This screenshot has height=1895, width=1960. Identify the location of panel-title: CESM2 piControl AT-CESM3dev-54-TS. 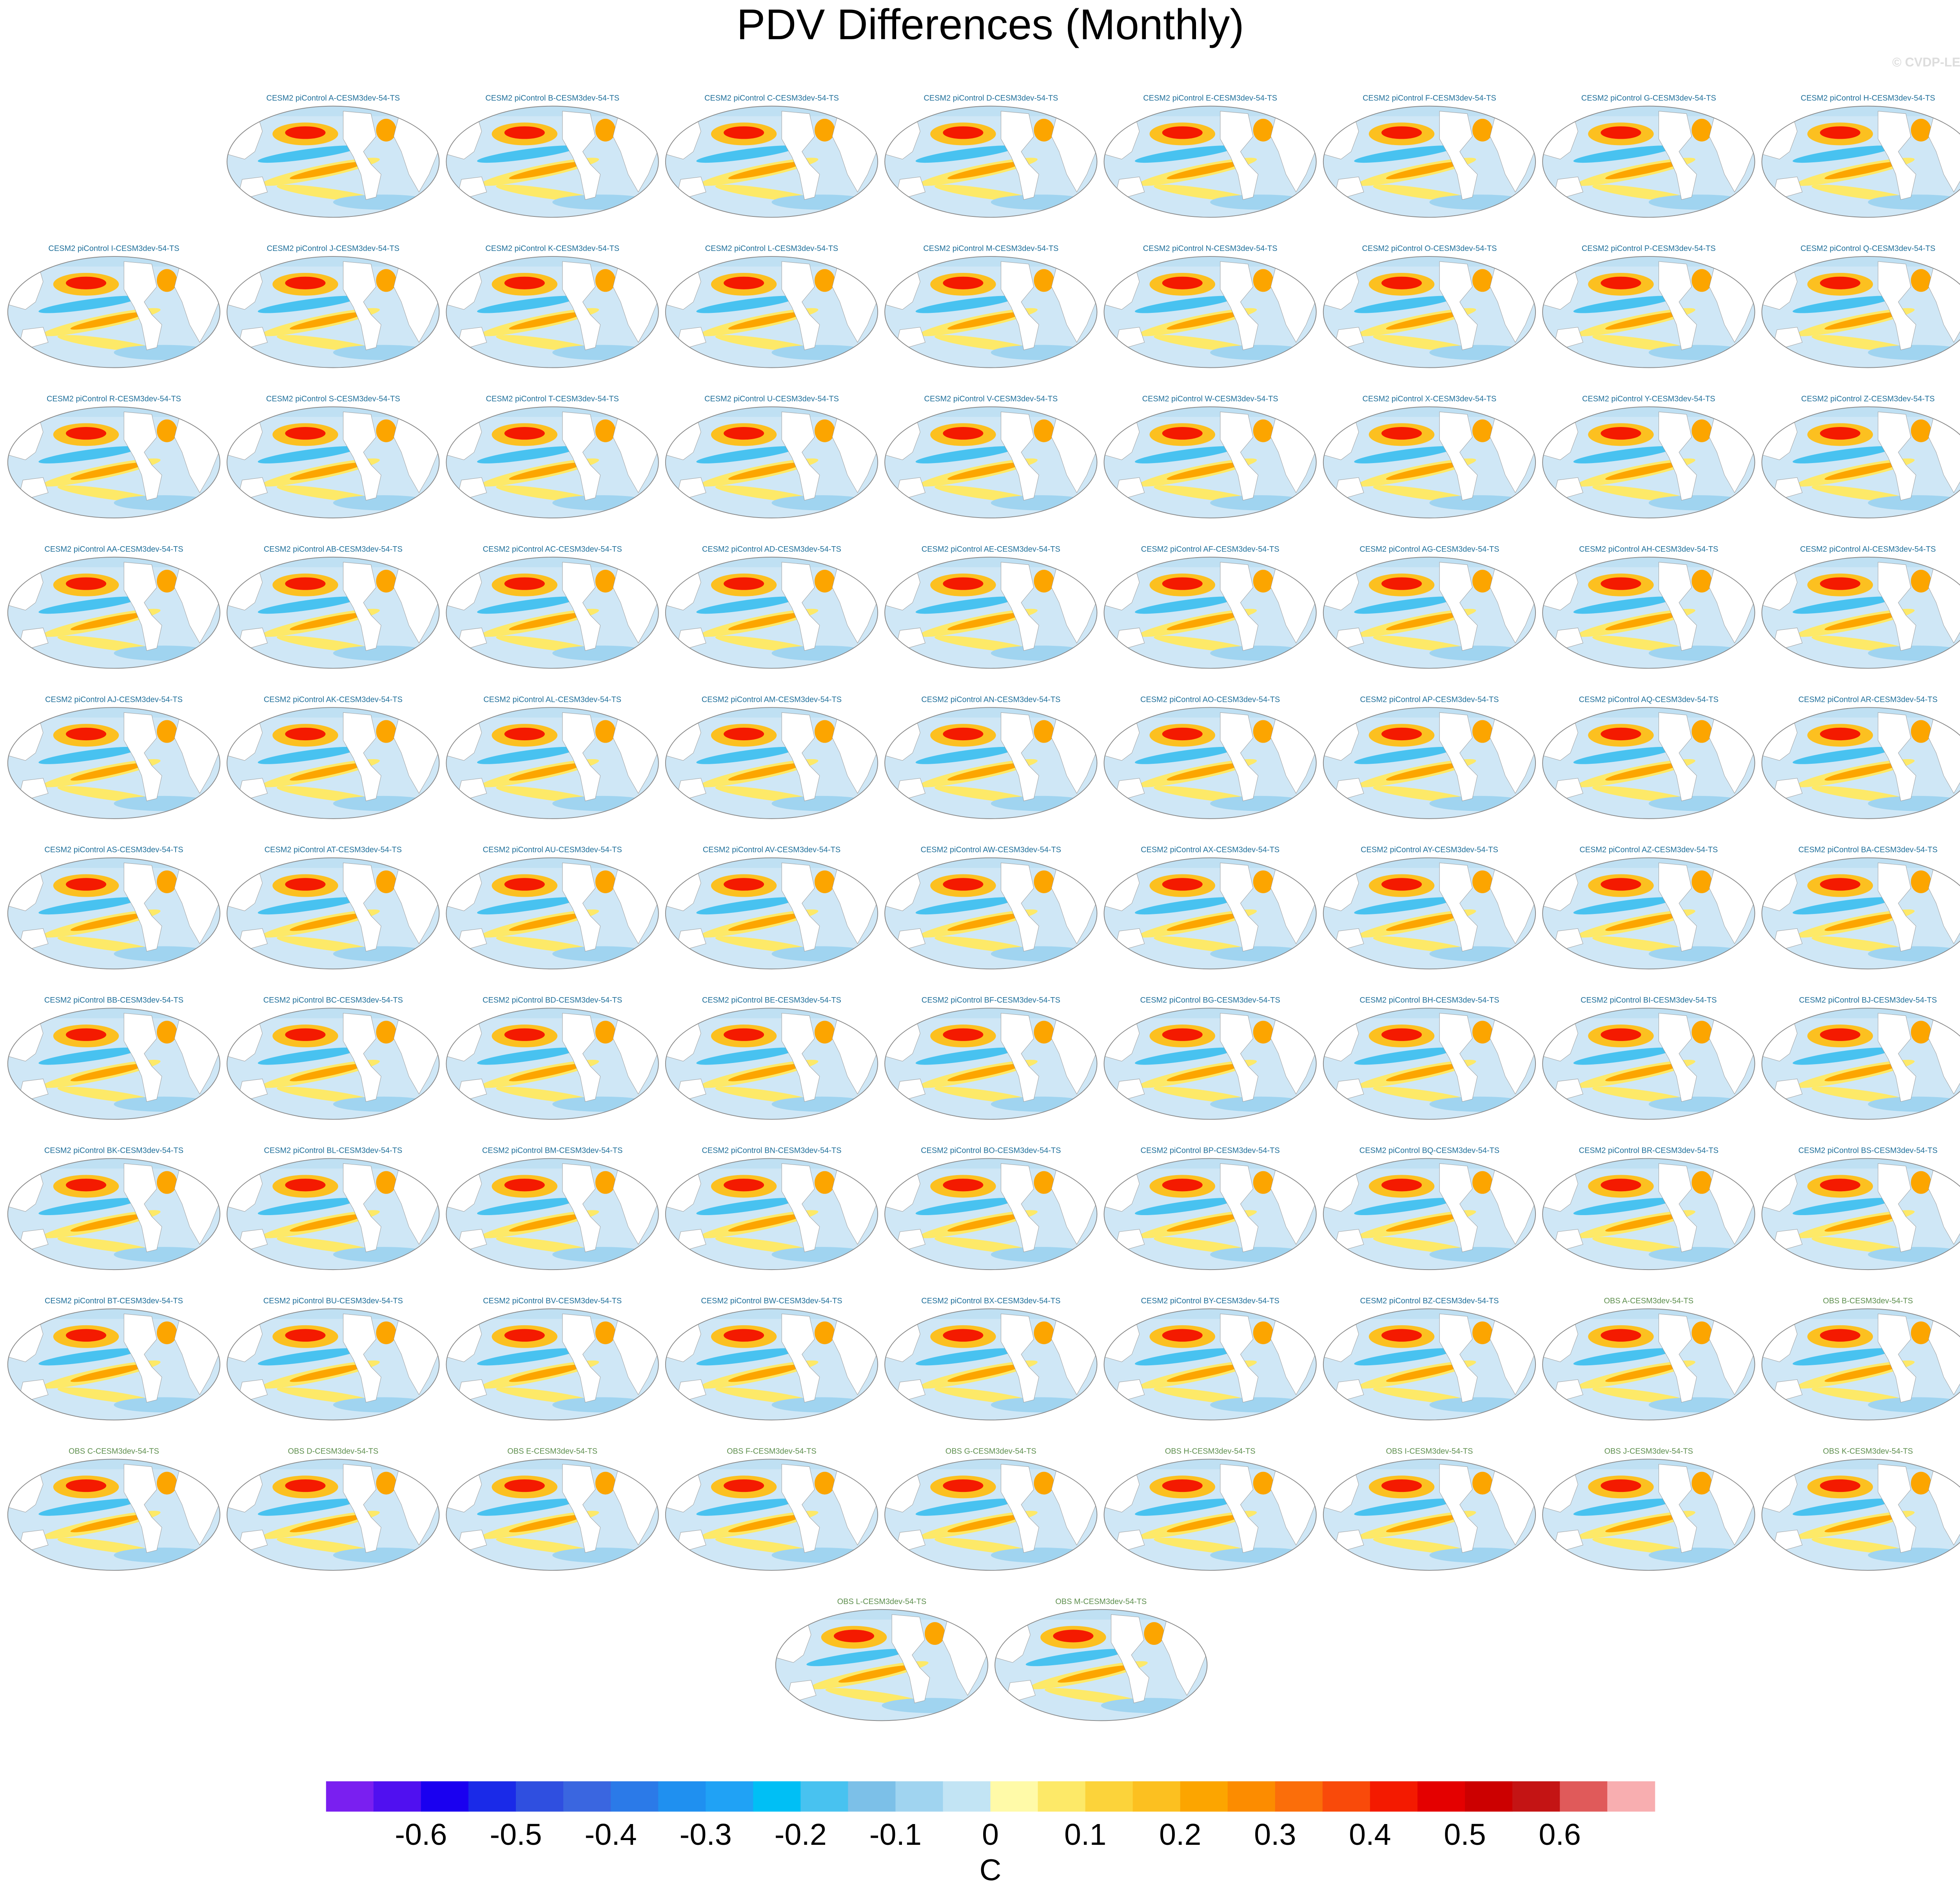
(333, 850).